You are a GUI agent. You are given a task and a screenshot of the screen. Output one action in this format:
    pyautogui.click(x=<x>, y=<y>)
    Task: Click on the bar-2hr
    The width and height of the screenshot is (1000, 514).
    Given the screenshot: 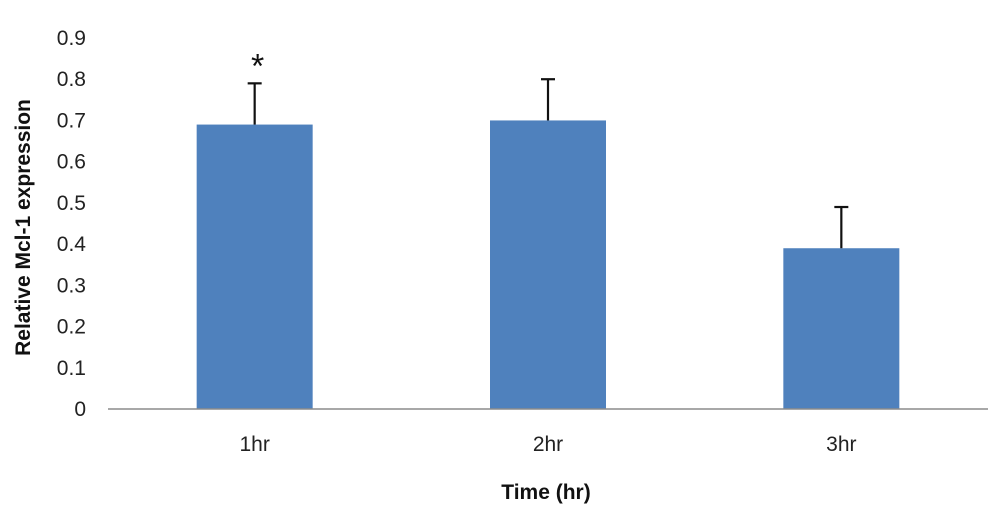 What is the action you would take?
    pyautogui.click(x=548, y=264)
    